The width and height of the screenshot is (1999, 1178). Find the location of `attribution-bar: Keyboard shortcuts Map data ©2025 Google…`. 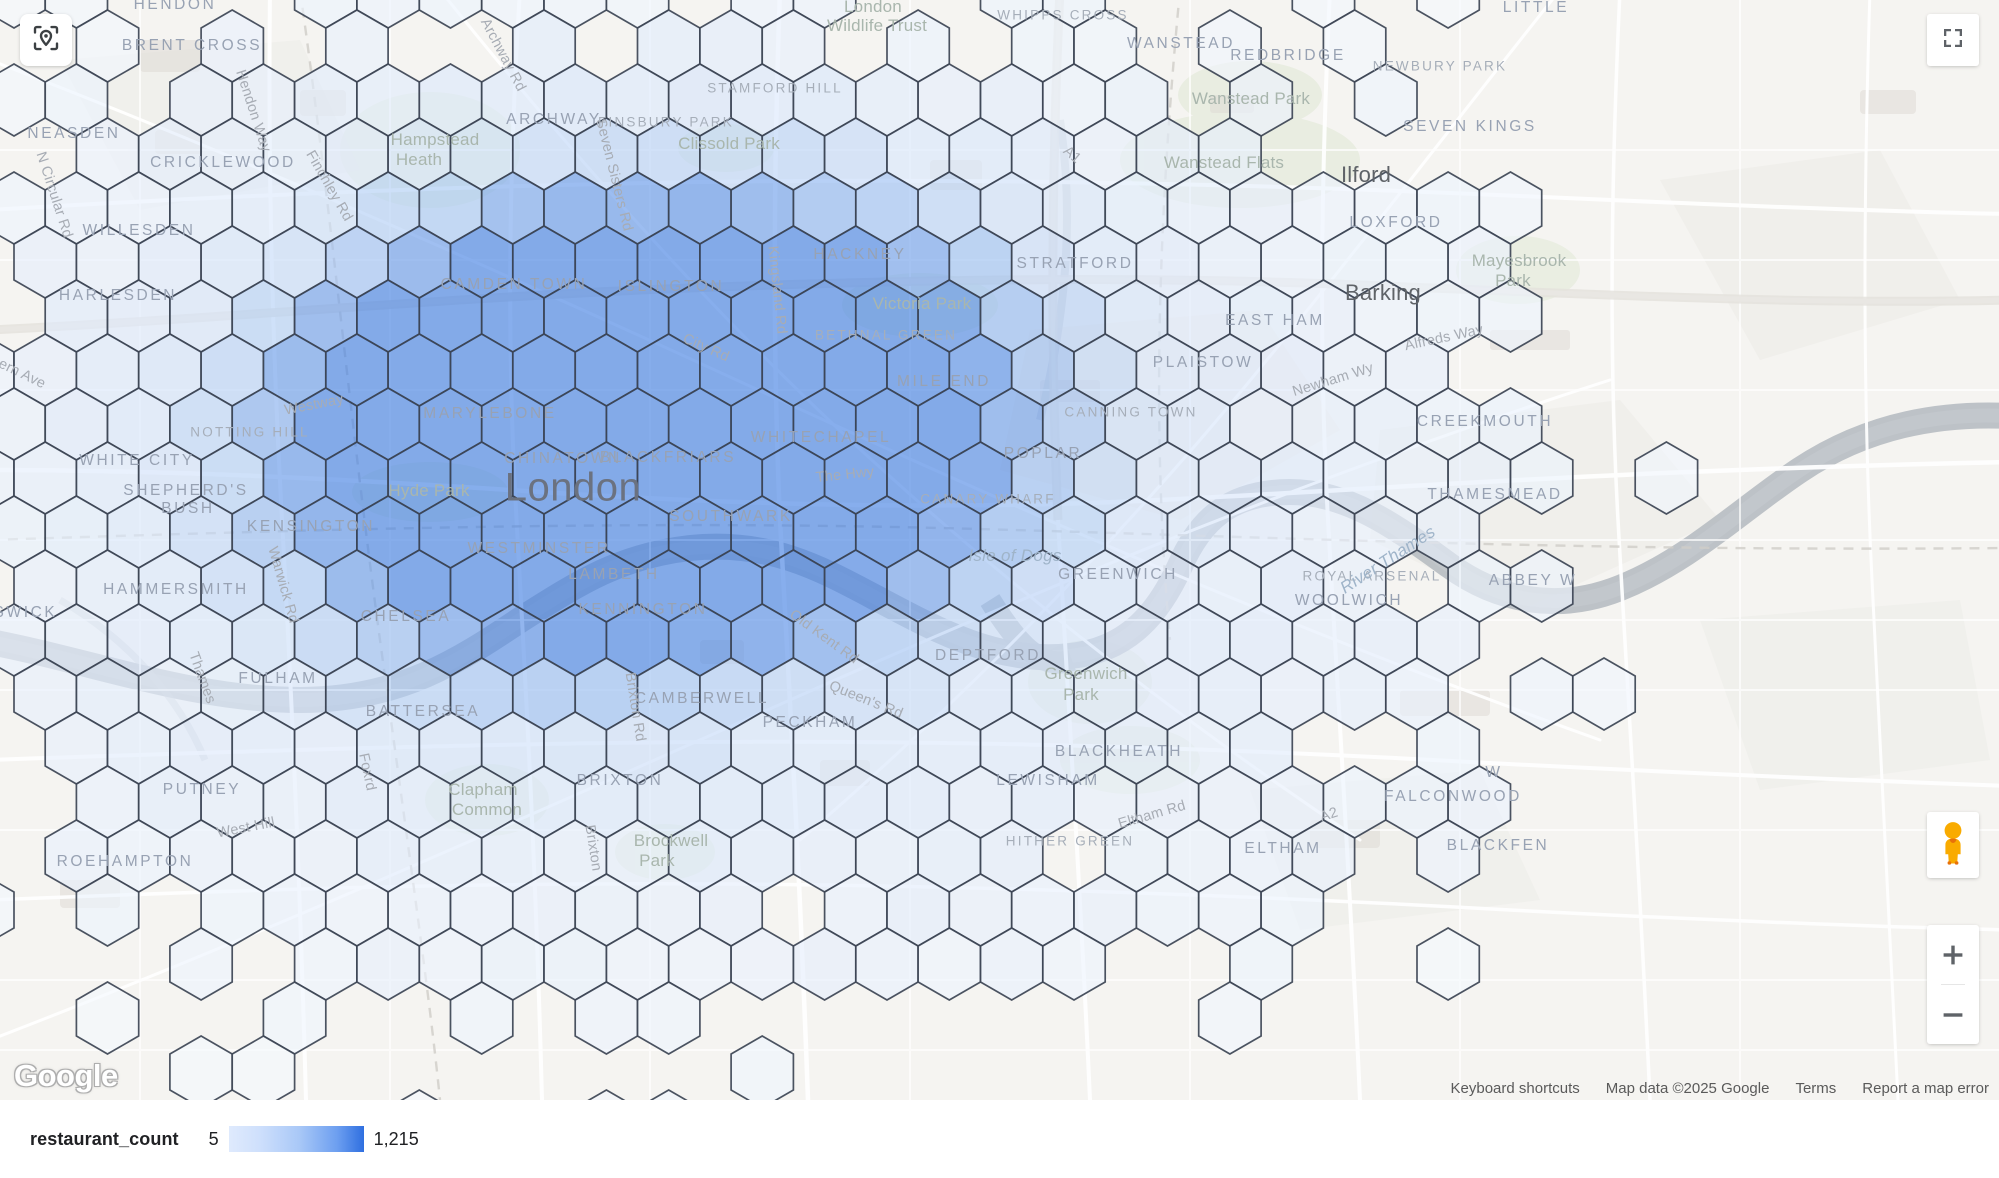

attribution-bar: Keyboard shortcuts Map data ©2025 Google… is located at coordinates (1718, 1088).